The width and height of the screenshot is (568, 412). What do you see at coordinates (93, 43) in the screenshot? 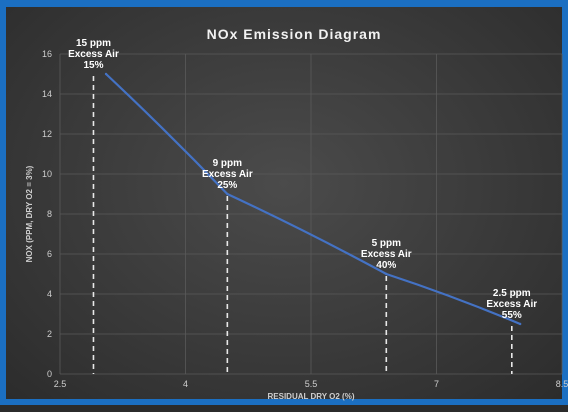
I see `annotation-label: 15 ppm` at bounding box center [93, 43].